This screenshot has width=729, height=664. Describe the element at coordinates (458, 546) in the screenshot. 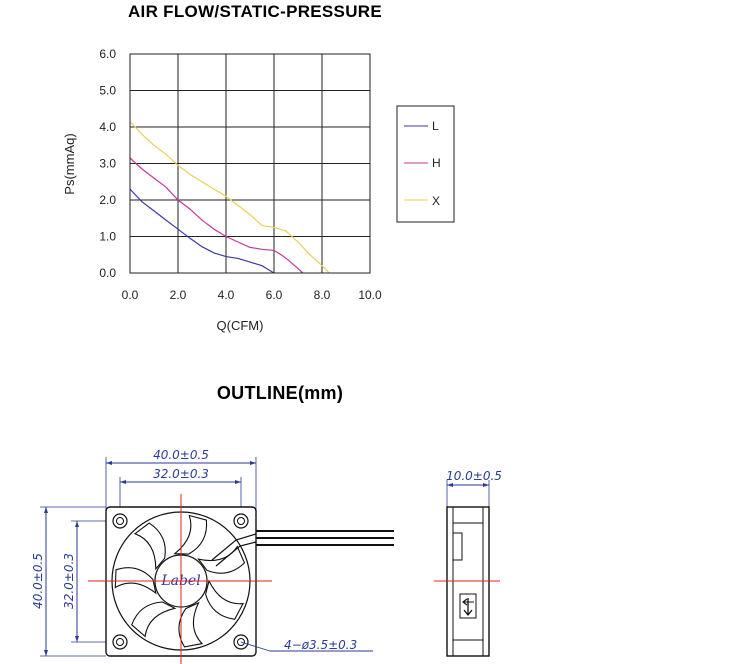

I see `side-wire-exit` at that location.